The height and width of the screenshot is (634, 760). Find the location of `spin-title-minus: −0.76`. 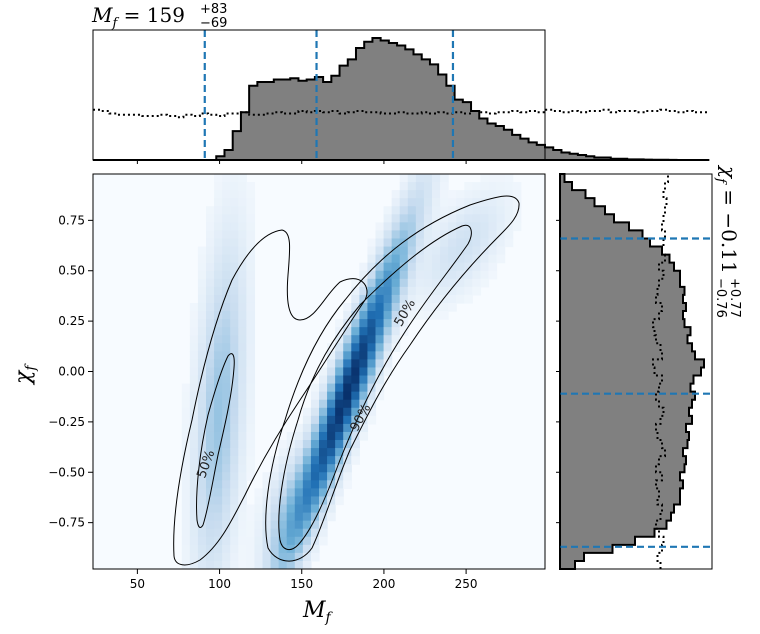

spin-title-minus: −0.76 is located at coordinates (720, 298).